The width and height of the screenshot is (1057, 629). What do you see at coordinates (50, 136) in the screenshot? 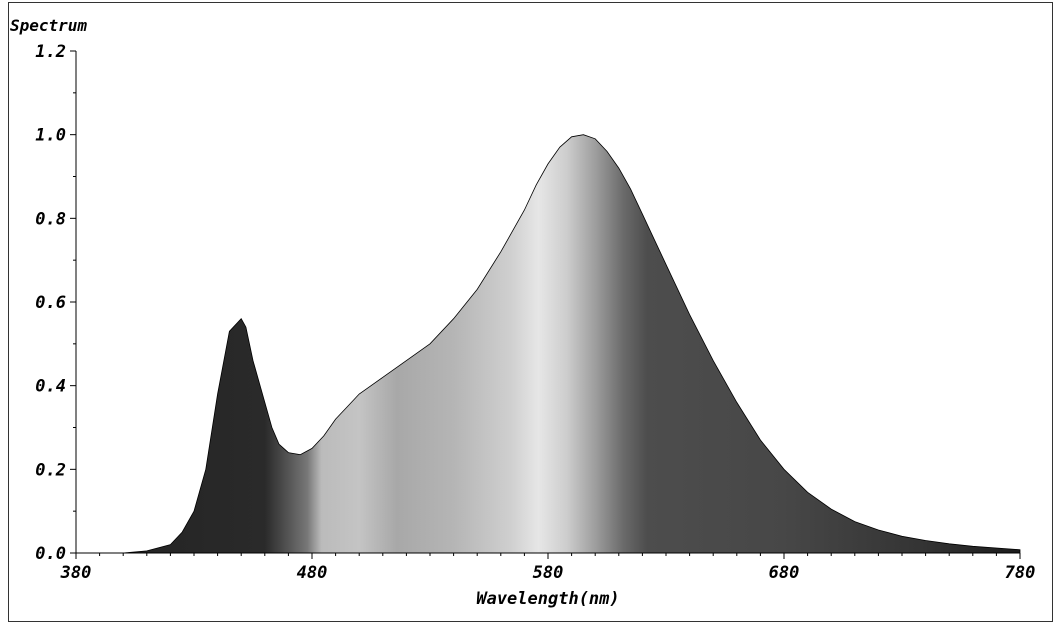
I see `y-tick-label: 1.0` at bounding box center [50, 136].